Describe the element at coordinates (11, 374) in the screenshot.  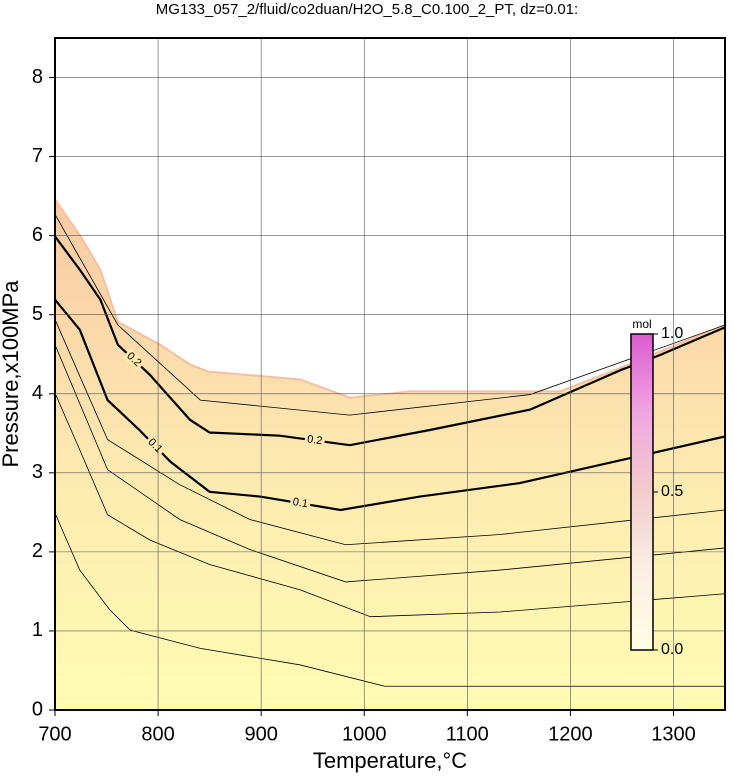
I see `y-axis-label: Pressure,x100MPa` at that location.